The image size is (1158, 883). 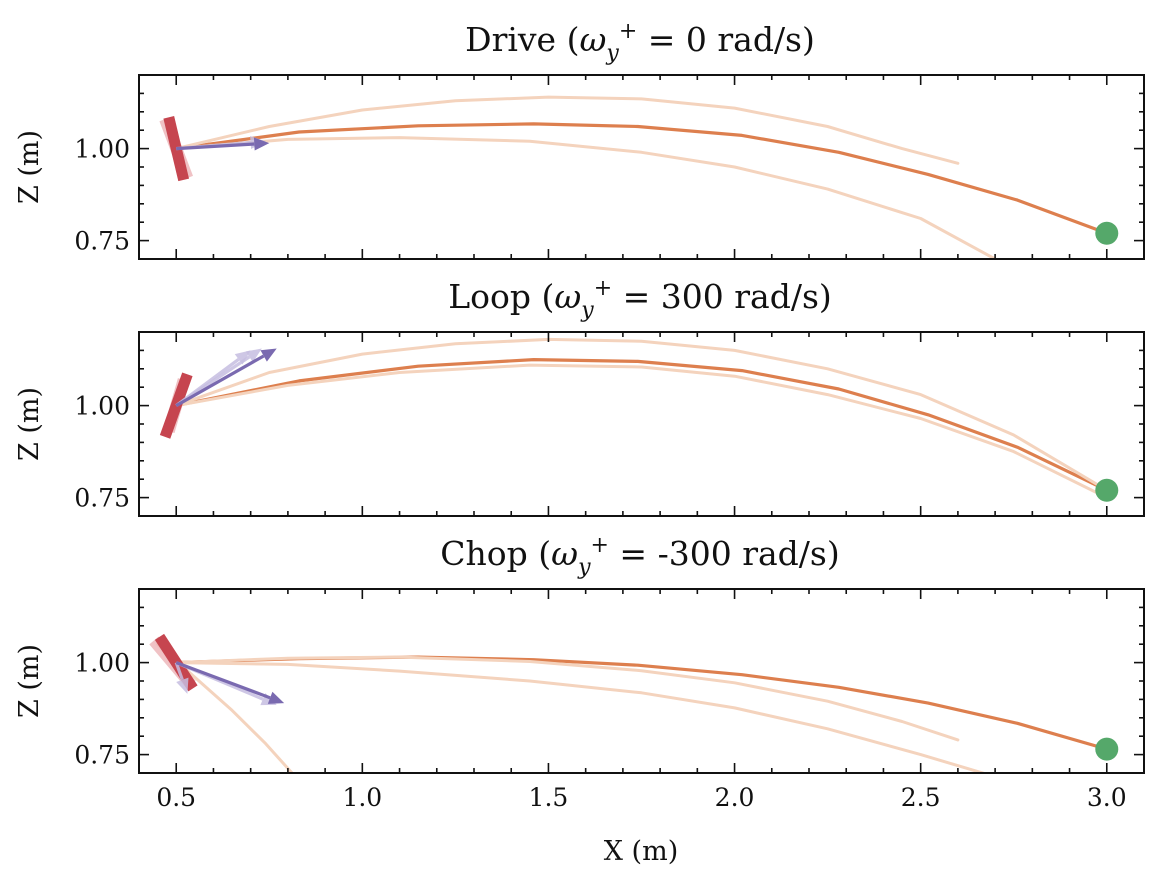 What do you see at coordinates (639, 556) in the screenshot?
I see `panel-title: Chop (ωy+ = -300 rad/s)` at bounding box center [639, 556].